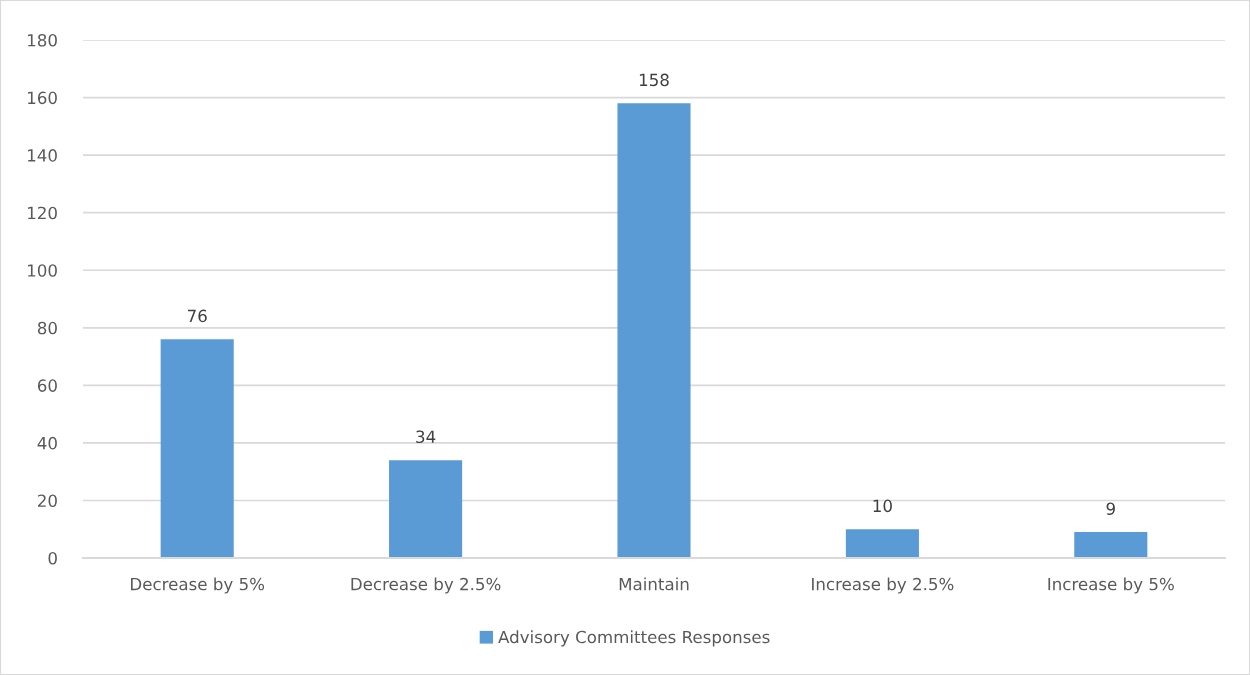 The image size is (1250, 675). What do you see at coordinates (426, 437) in the screenshot?
I see `data-label: 34` at bounding box center [426, 437].